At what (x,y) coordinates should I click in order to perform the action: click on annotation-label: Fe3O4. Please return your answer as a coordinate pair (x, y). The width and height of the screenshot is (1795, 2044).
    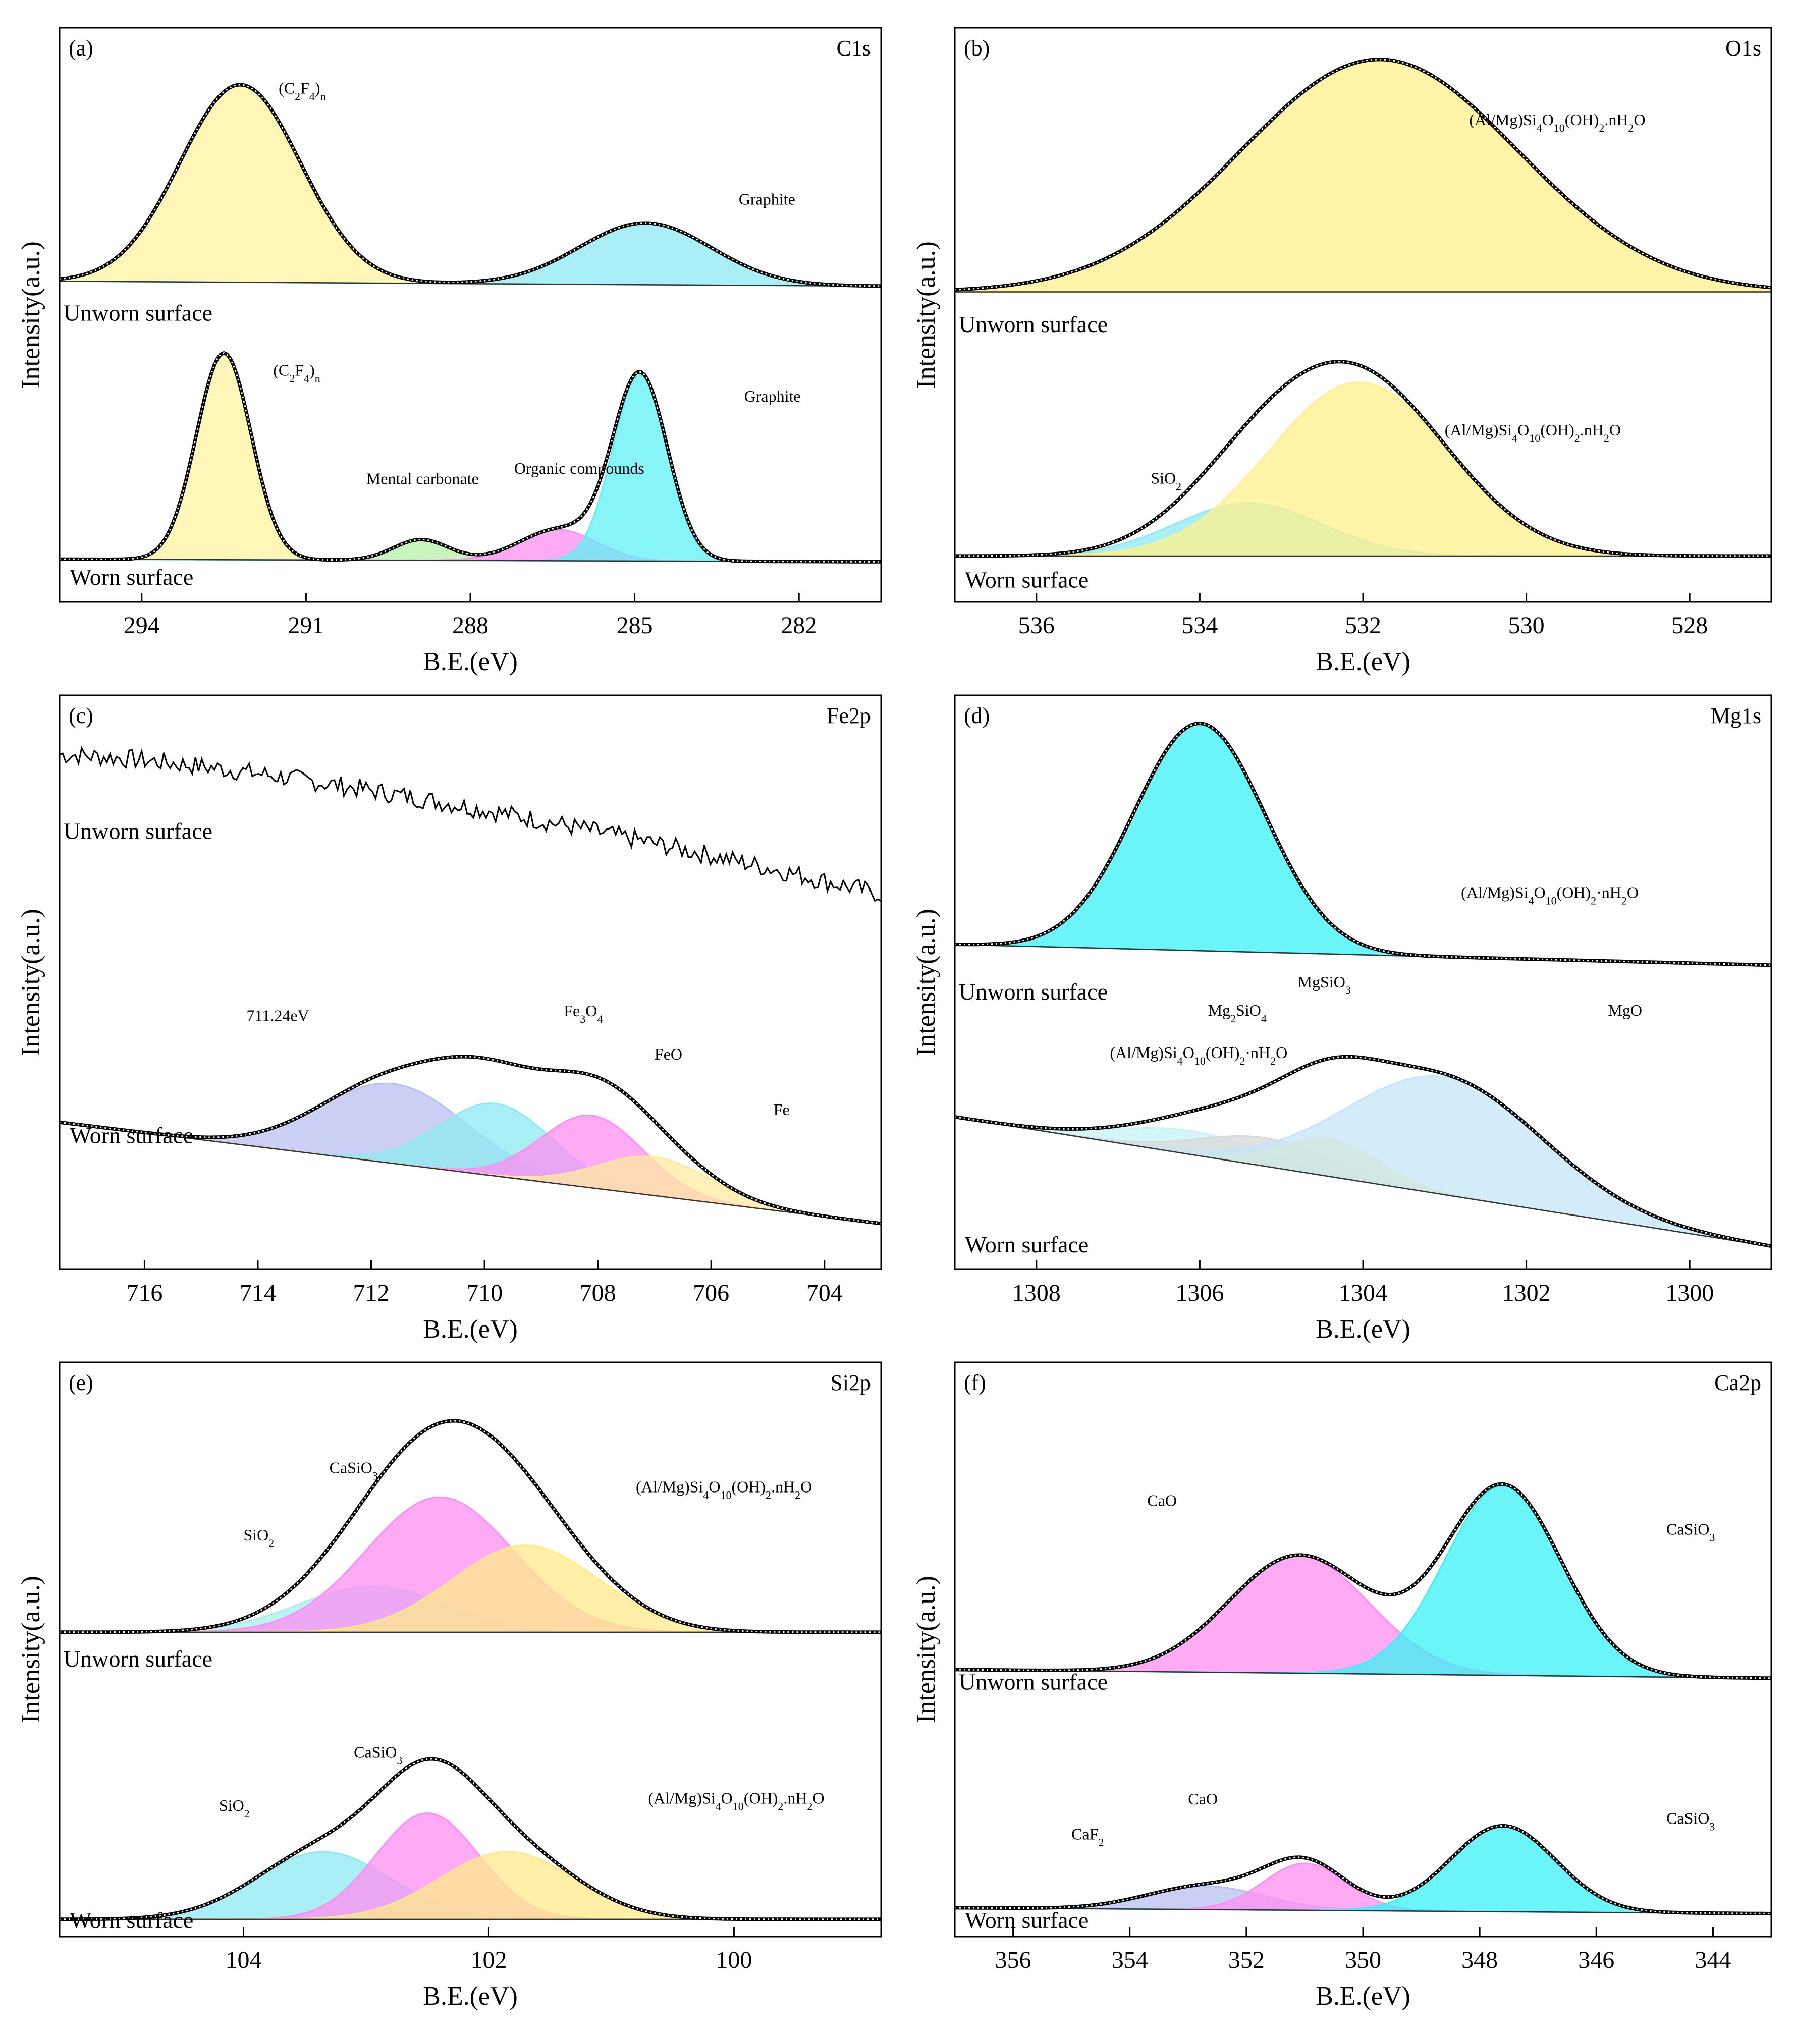
    Looking at the image, I should click on (583, 1013).